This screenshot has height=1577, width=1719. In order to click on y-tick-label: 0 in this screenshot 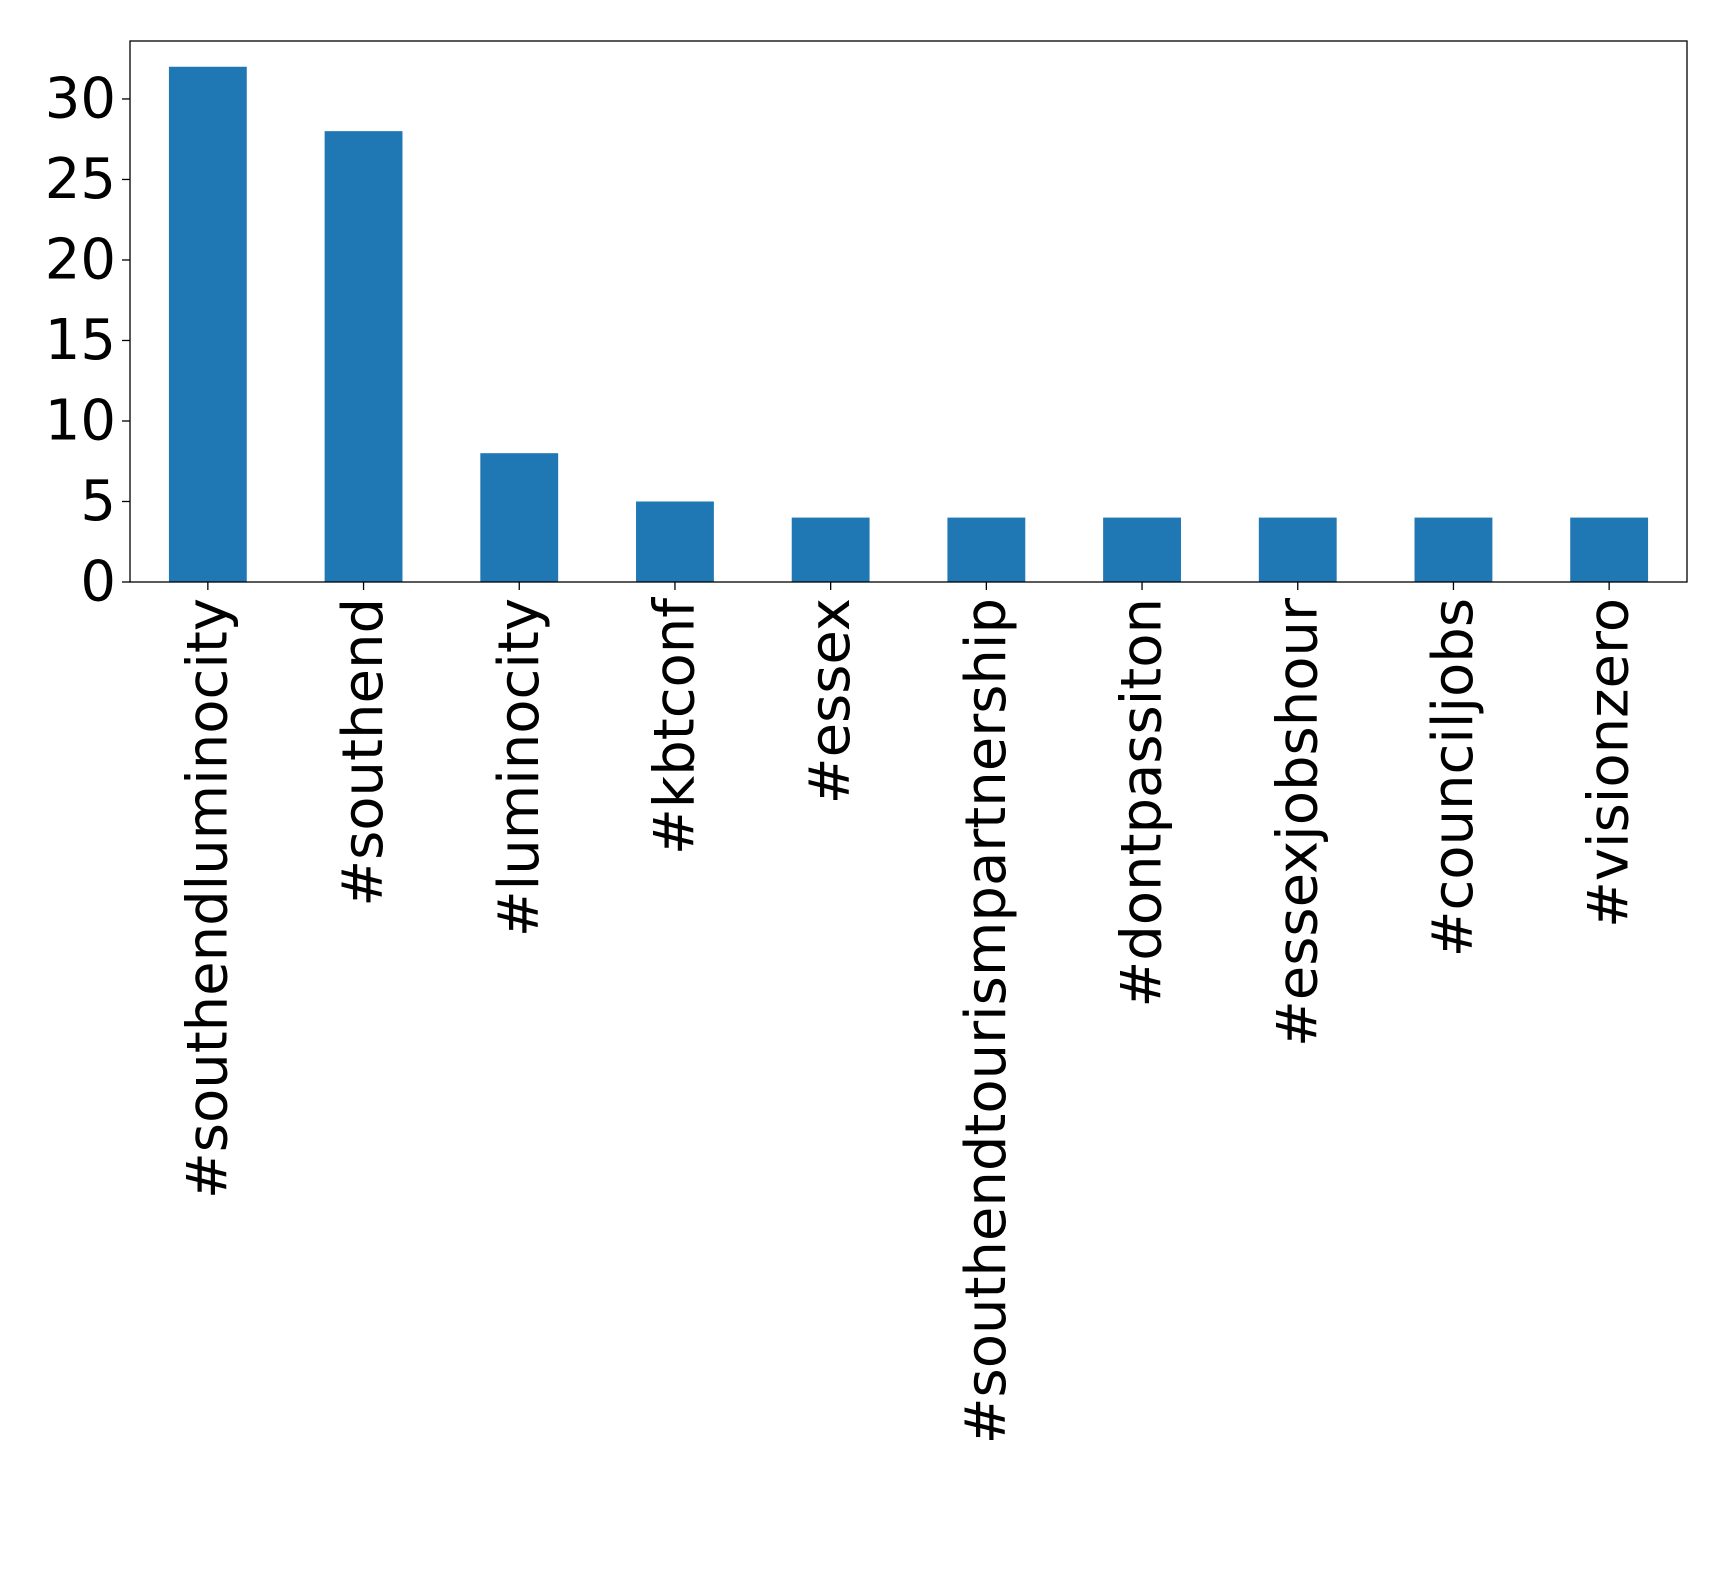, I will do `click(98, 582)`.